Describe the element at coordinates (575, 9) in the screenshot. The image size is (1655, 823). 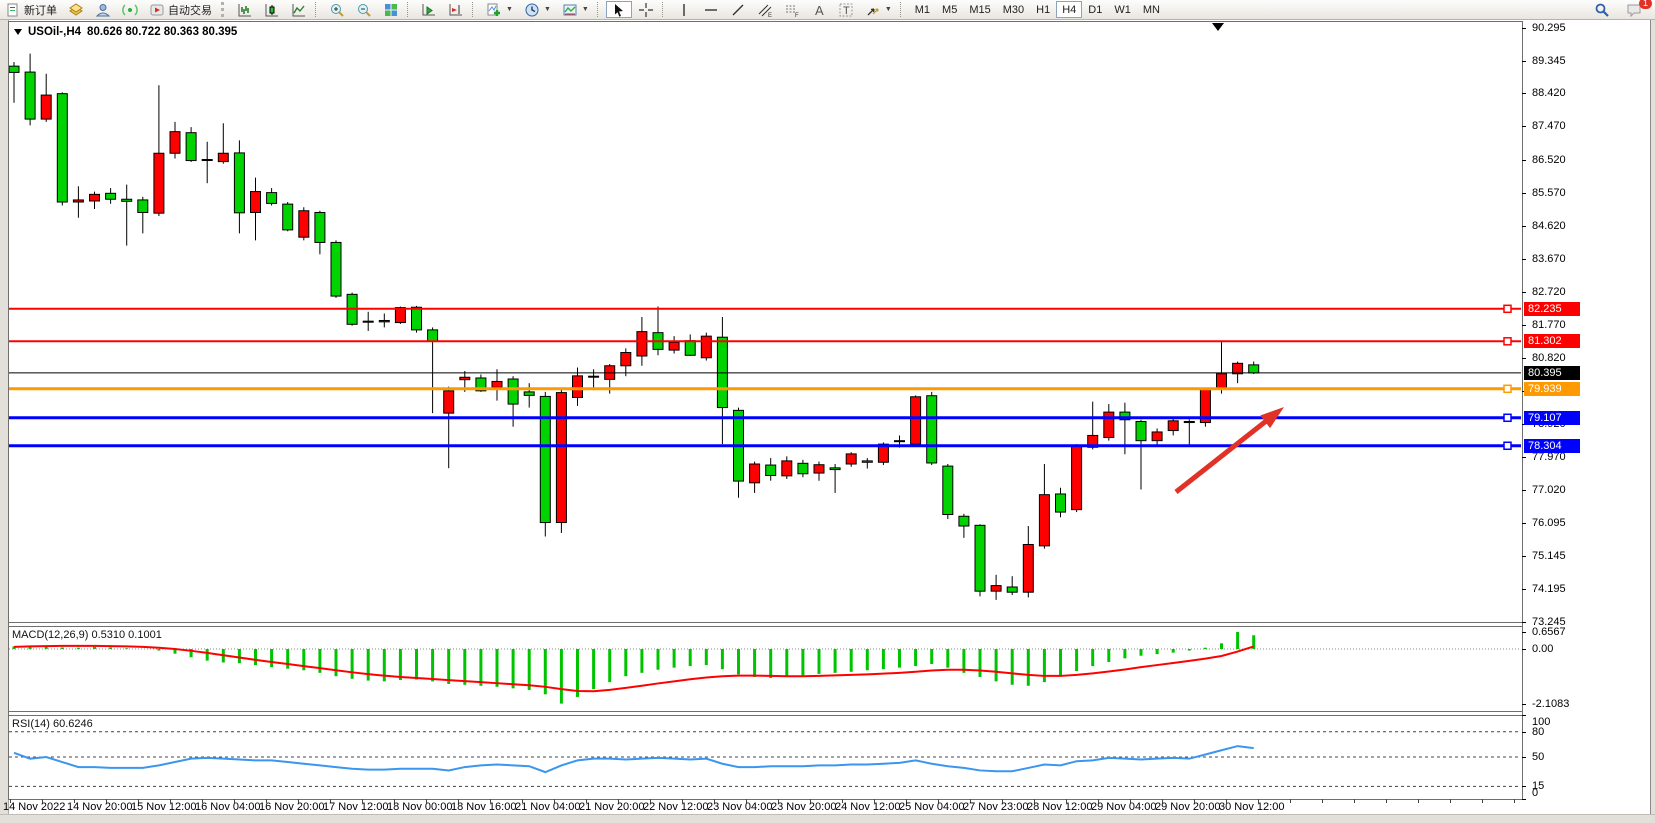
I see `templates-button: ▼` at that location.